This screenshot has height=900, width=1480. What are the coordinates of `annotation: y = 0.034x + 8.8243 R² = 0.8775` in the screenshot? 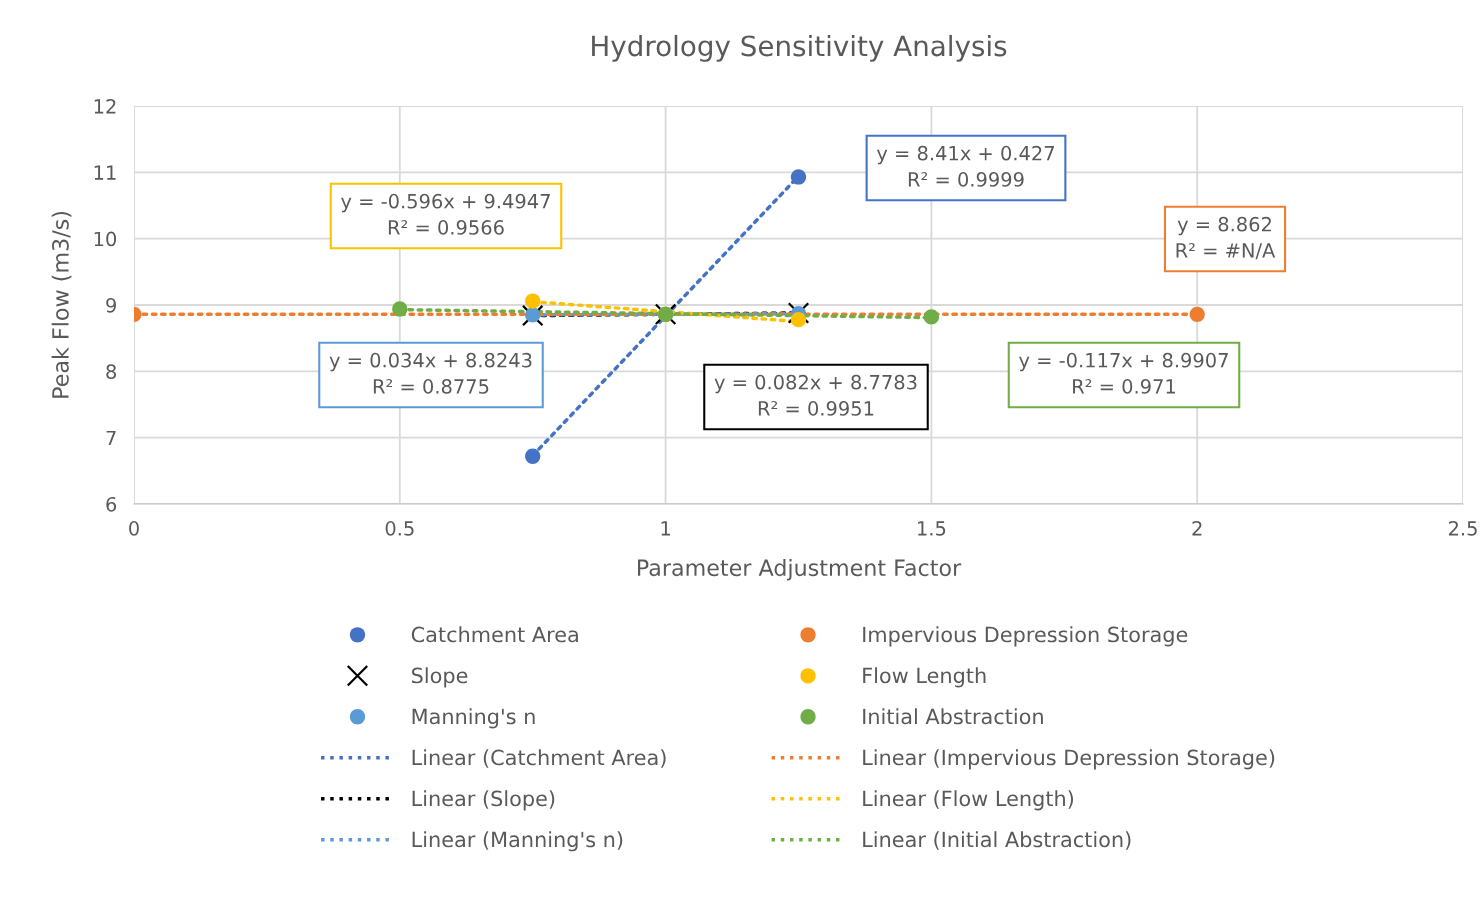 It's located at (430, 373).